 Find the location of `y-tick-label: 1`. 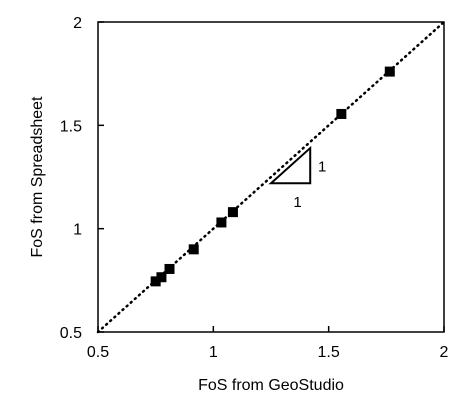

y-tick-label: 1 is located at coordinates (77, 230).